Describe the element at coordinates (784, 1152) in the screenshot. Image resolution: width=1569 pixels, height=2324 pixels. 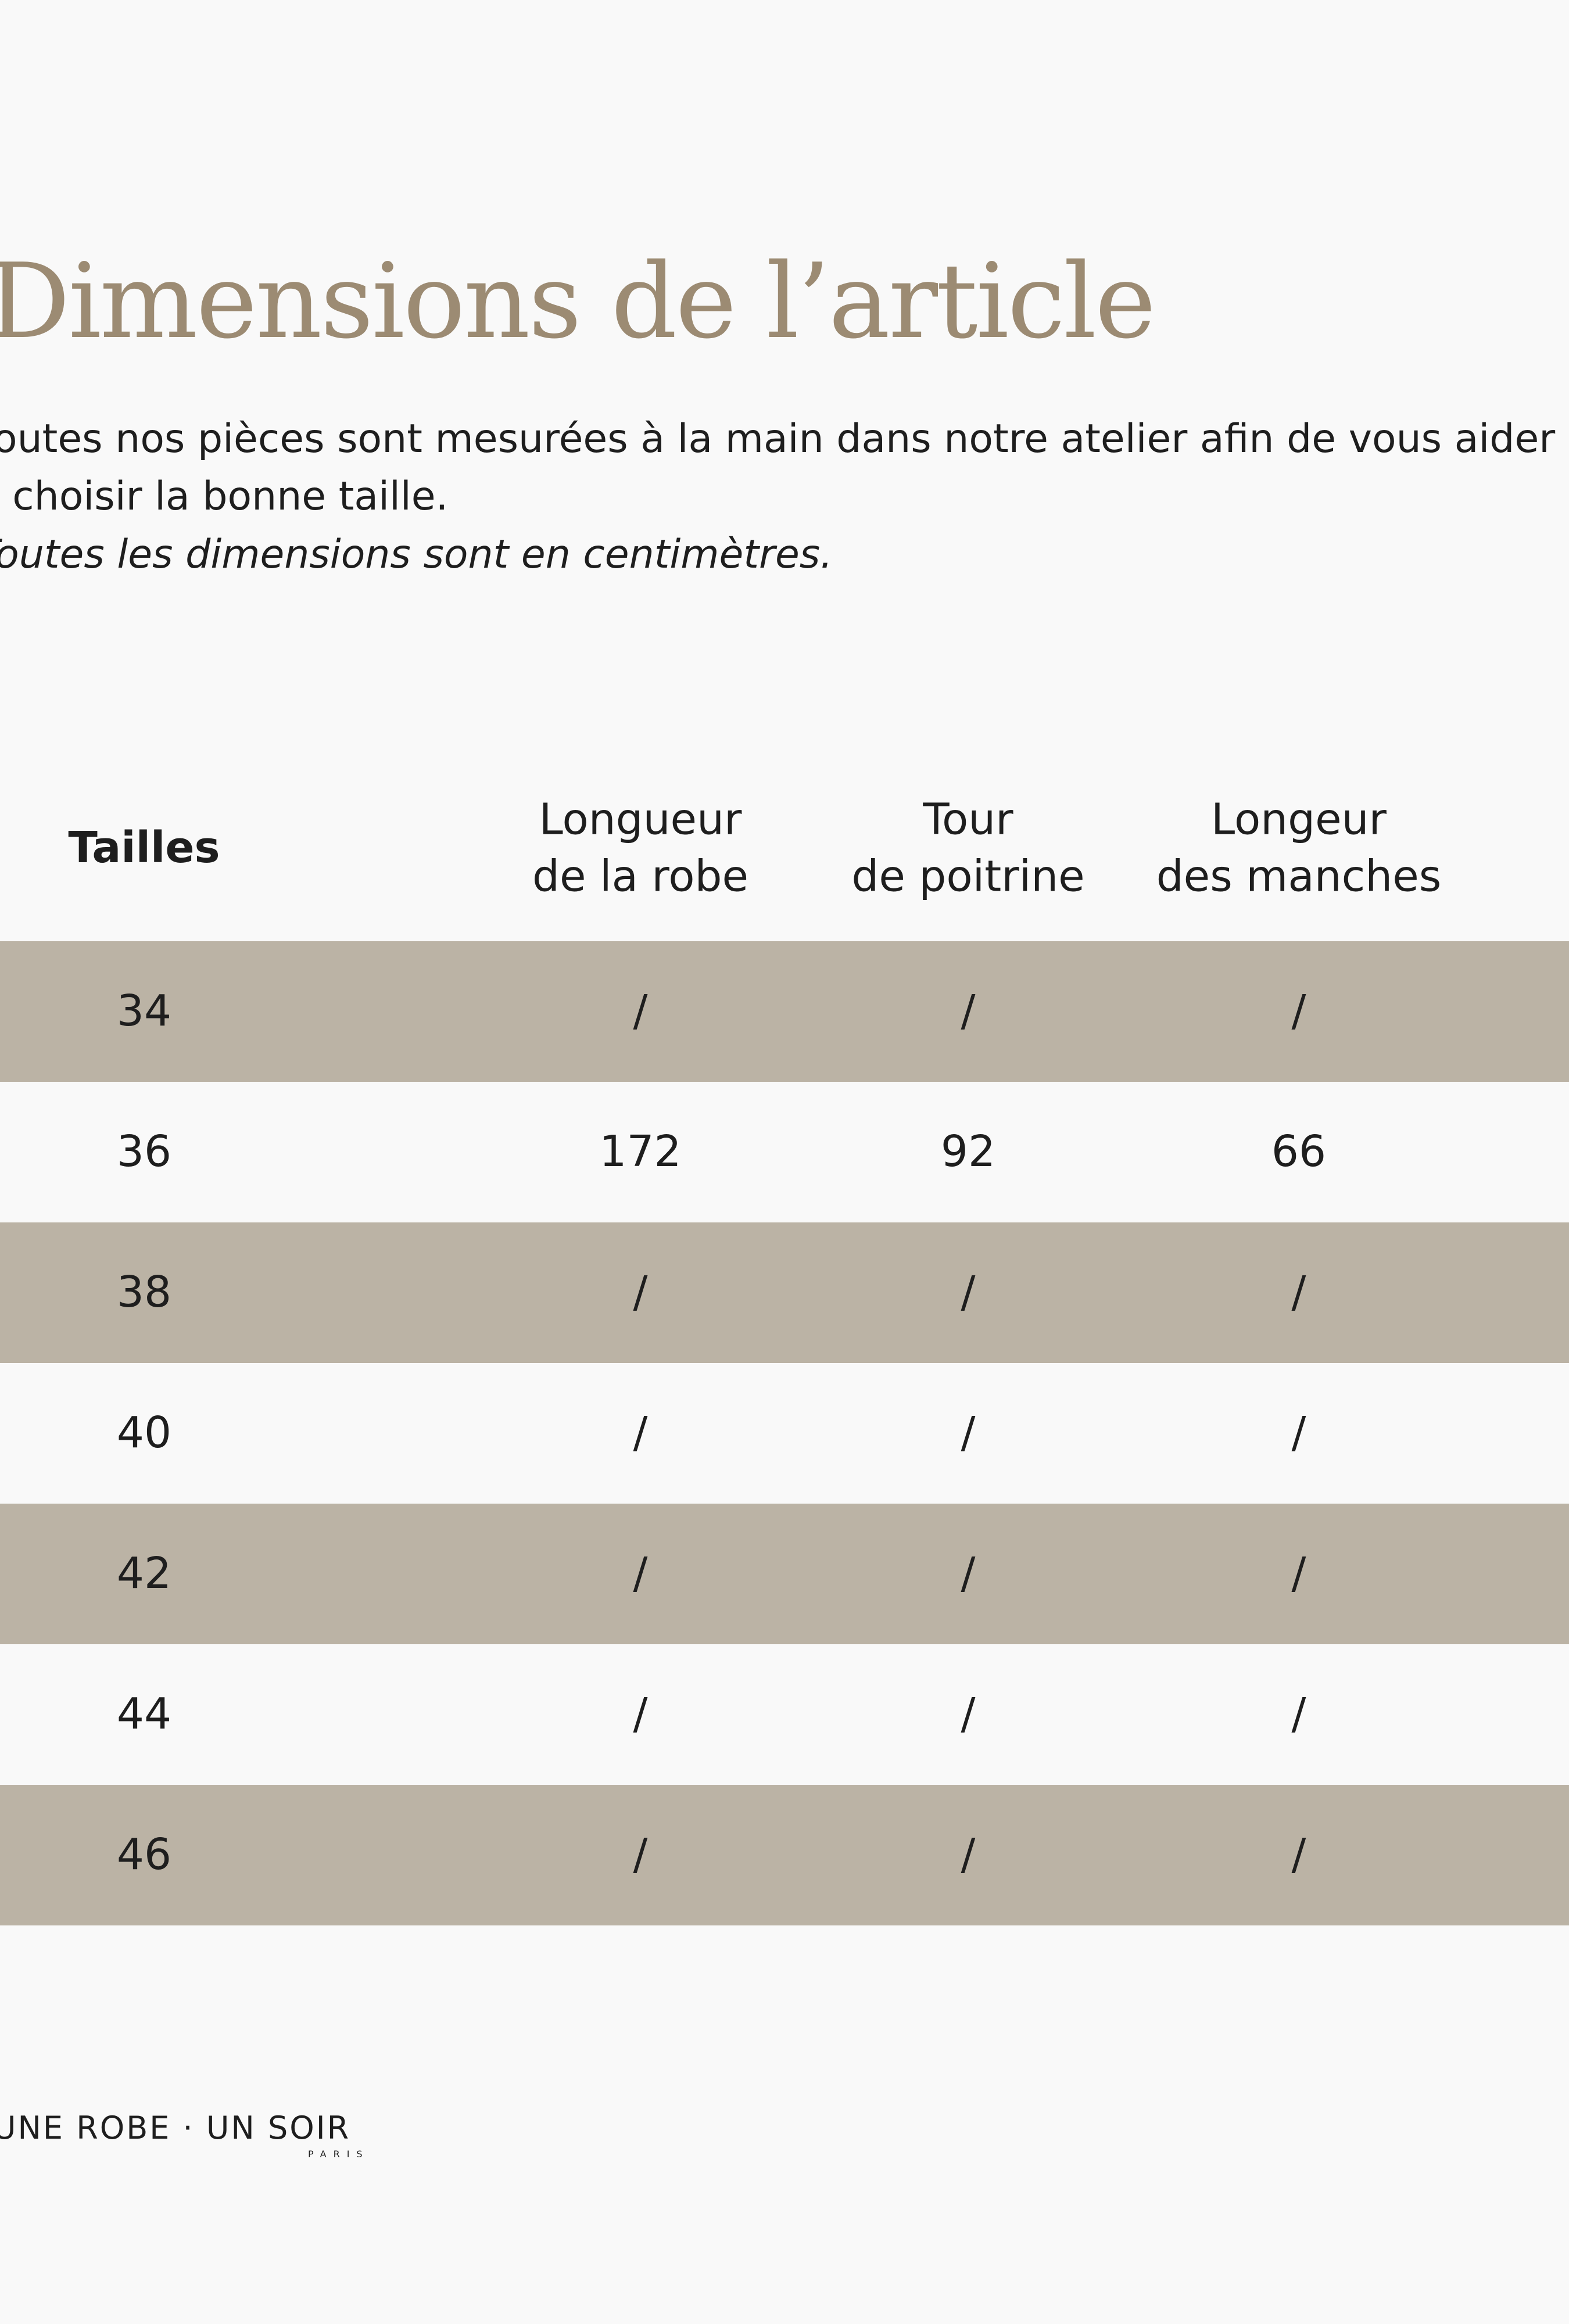
I see `table-row: 36 172 92 66` at that location.